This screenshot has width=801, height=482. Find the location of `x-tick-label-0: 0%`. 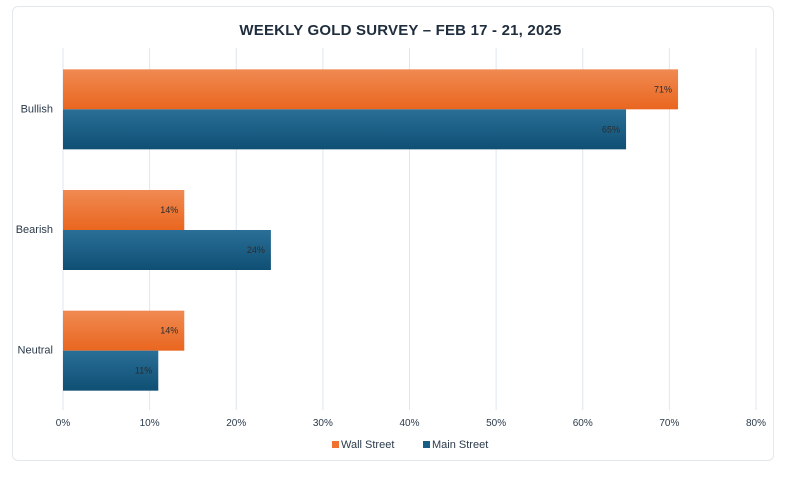

x-tick-label-0: 0% is located at coordinates (63, 423).